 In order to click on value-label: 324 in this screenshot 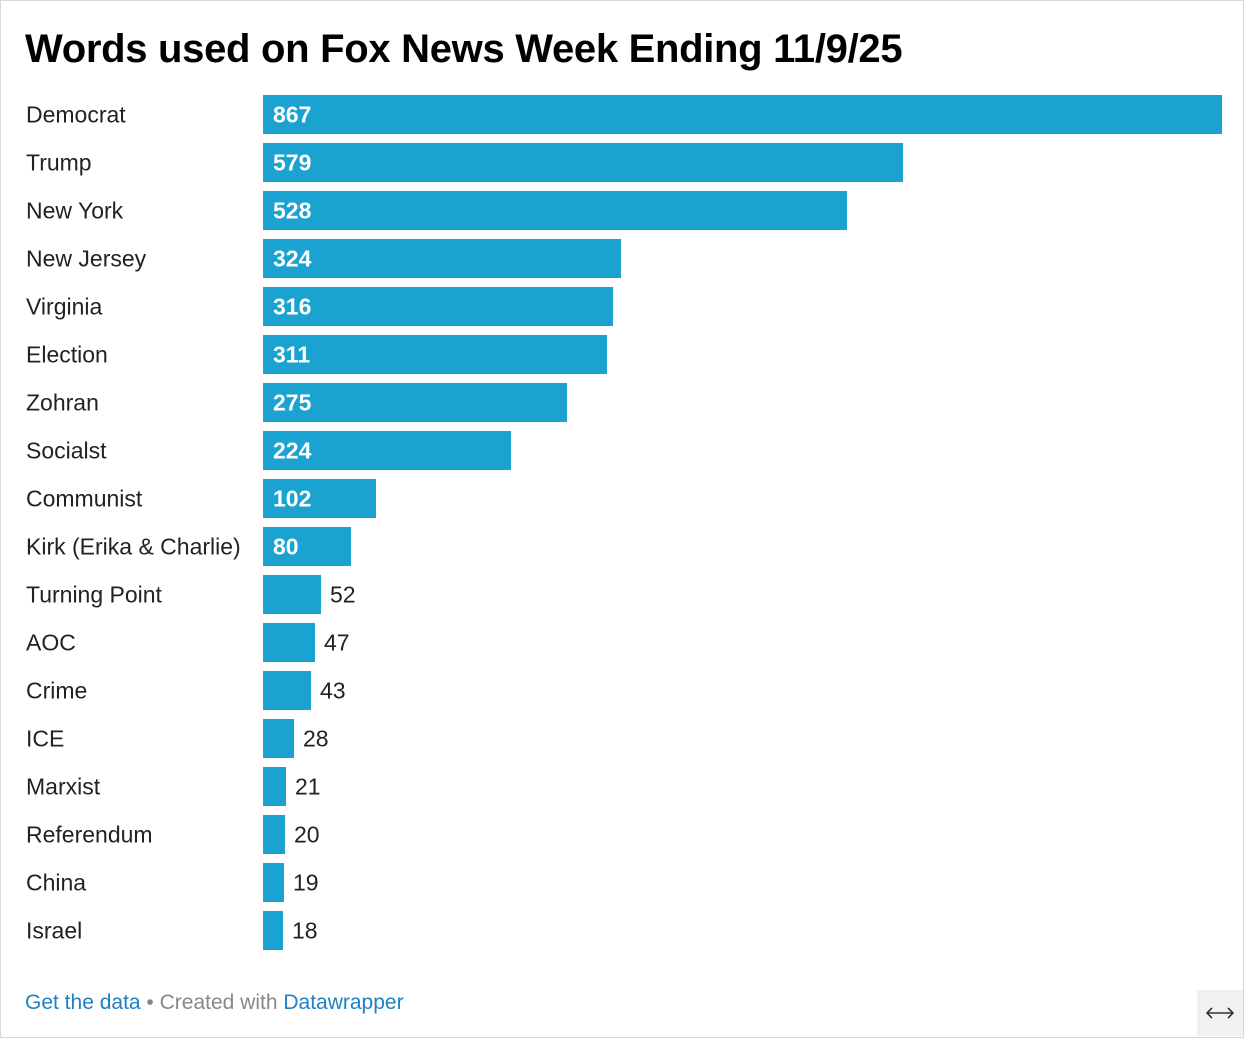, I will do `click(292, 259)`.